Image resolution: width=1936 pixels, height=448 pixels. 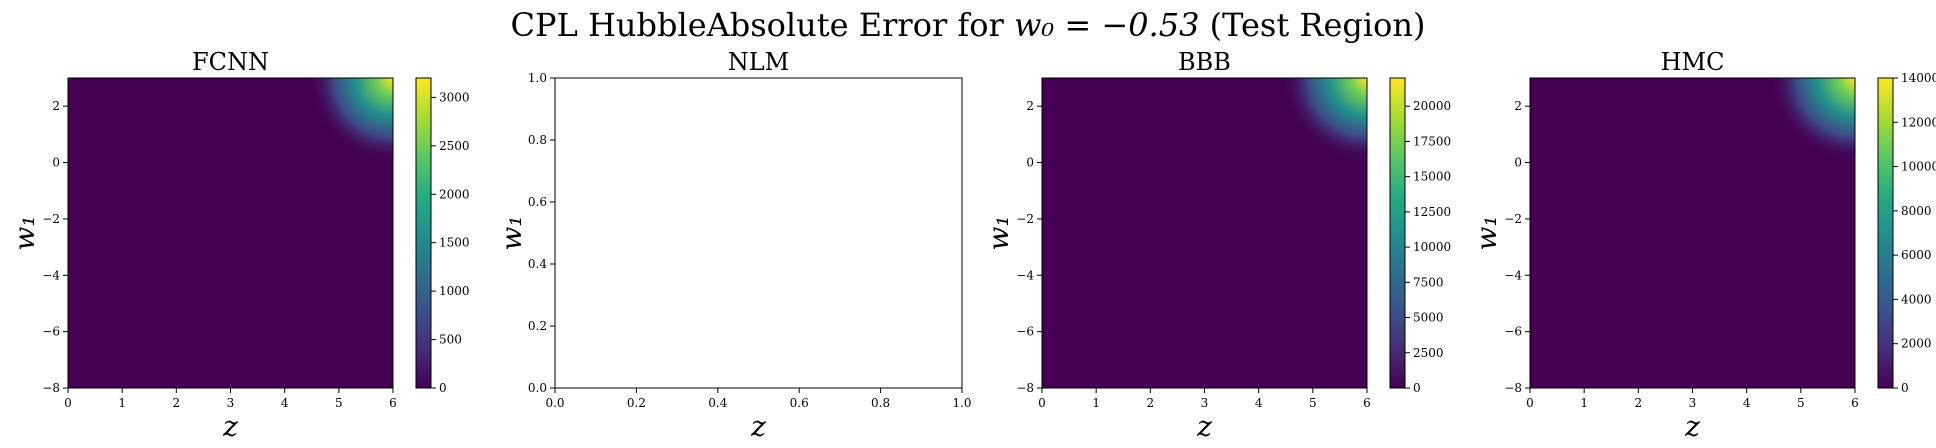 I want to click on colorbar-tick-label: 1500, so click(x=454, y=243).